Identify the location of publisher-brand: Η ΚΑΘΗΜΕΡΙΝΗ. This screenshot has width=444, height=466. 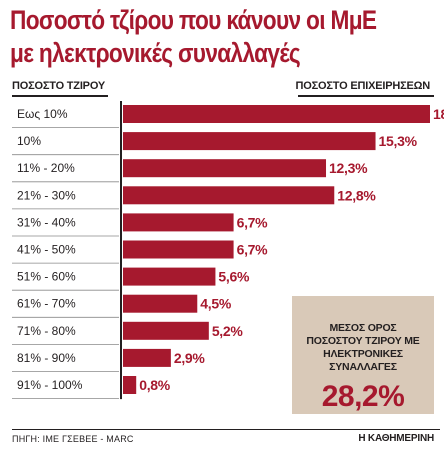
(396, 438).